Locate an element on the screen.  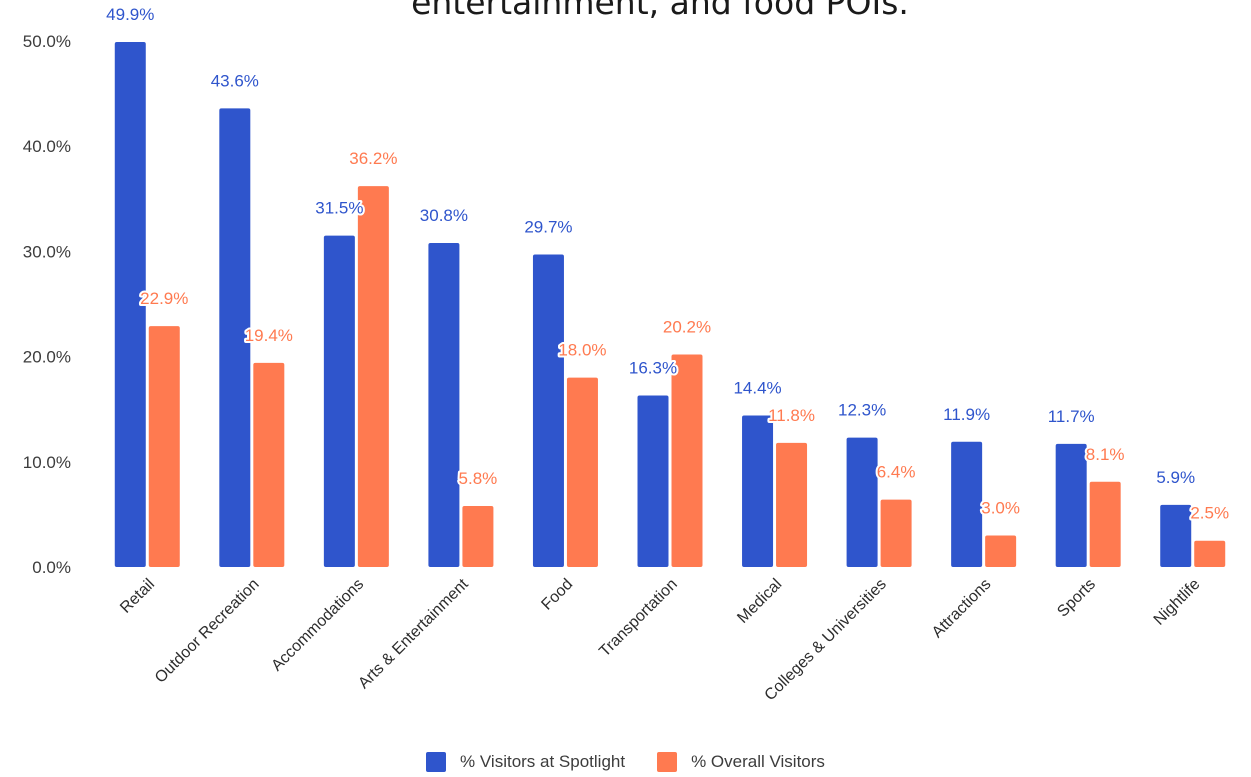
data-label-spotlight: 12.3% is located at coordinates (862, 410).